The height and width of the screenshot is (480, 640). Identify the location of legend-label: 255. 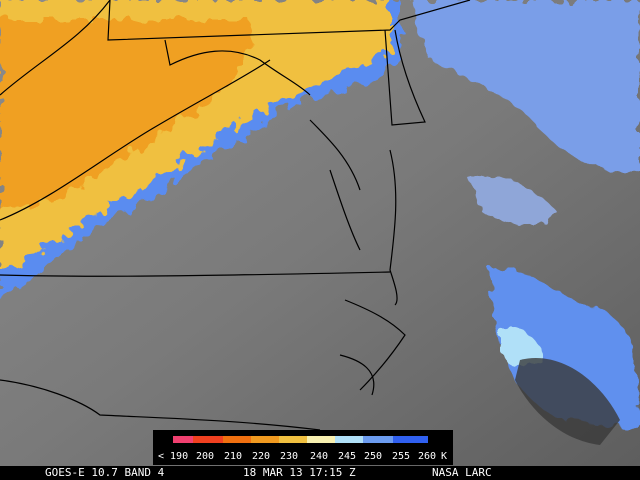
(401, 456).